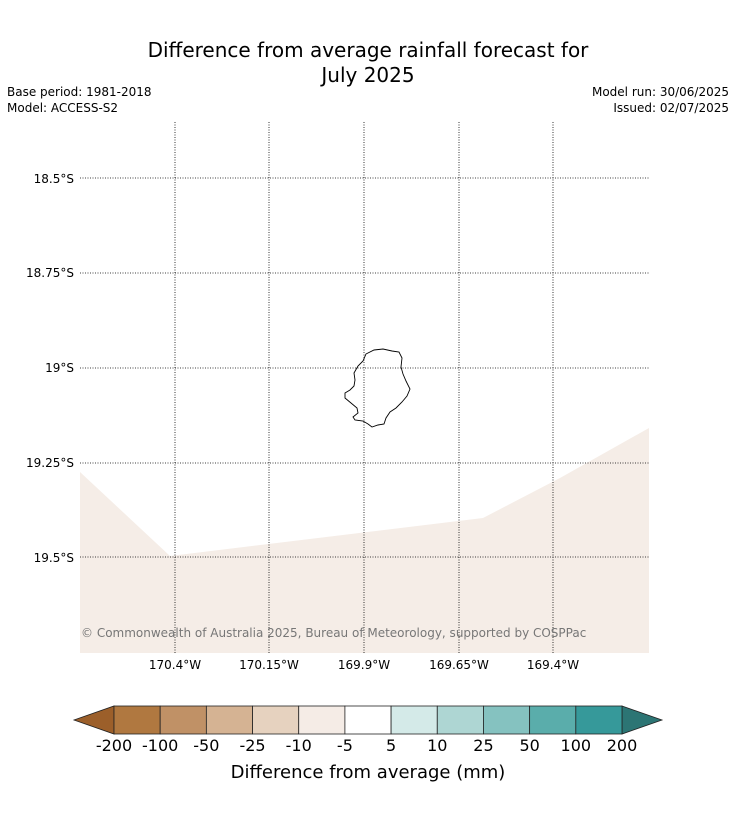  I want to click on title-line-2: July 2025, so click(368, 75).